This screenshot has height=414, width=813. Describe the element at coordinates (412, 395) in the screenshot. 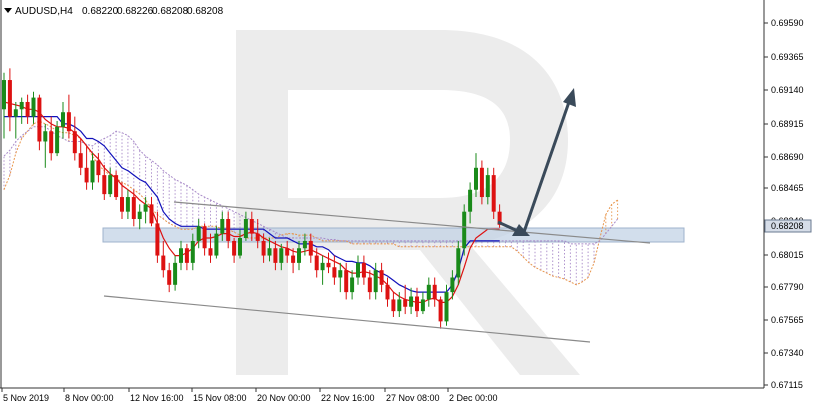

I see `time-tick: 27 Nov 08:00` at that location.